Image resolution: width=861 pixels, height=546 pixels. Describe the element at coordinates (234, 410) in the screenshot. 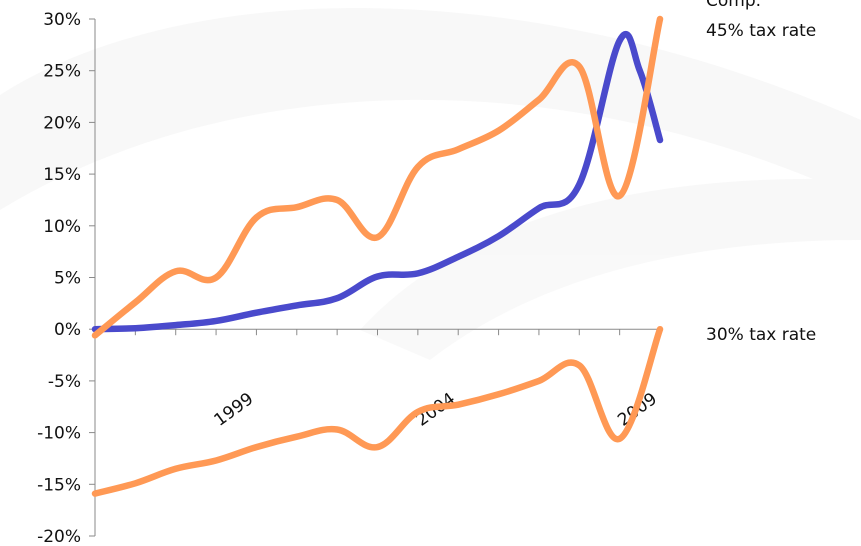

I see `x-tick-label: 1999` at that location.